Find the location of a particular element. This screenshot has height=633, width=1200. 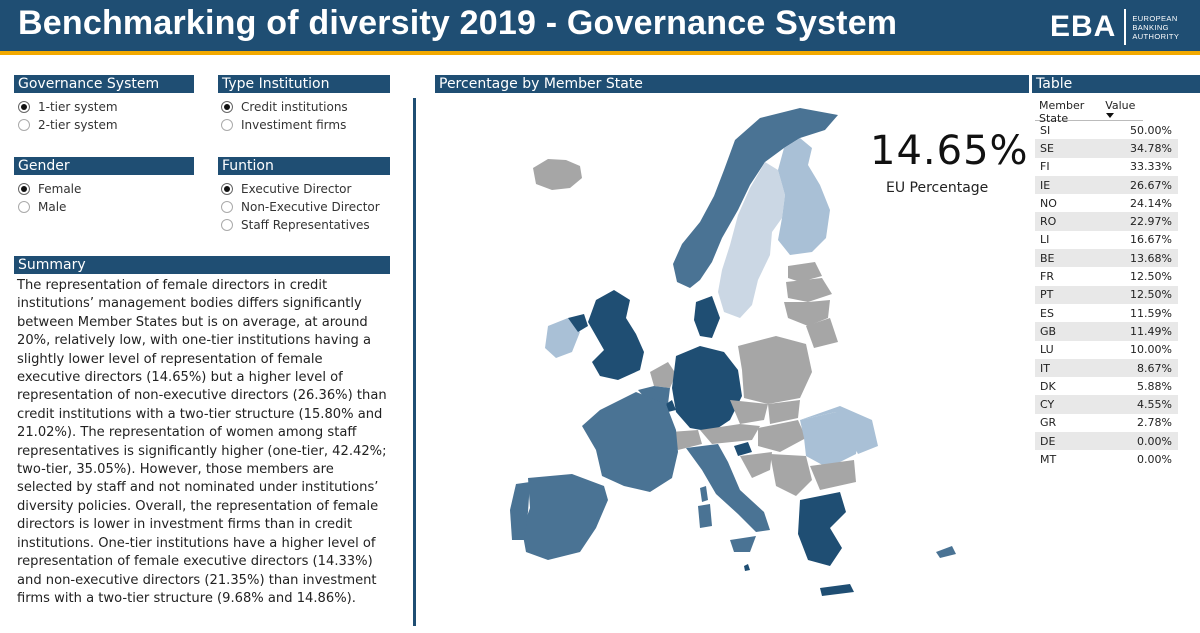

map-country-de is located at coordinates (707, 389).